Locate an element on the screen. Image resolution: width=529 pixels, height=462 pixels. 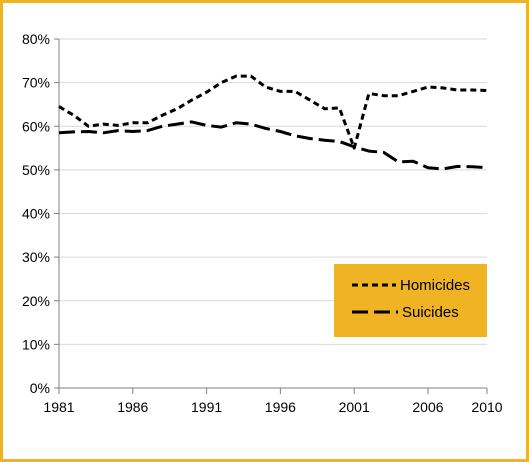
x-axis-tick-labels: 1981 1986 1991 1996 2001 2006 2010 is located at coordinates (273, 401).